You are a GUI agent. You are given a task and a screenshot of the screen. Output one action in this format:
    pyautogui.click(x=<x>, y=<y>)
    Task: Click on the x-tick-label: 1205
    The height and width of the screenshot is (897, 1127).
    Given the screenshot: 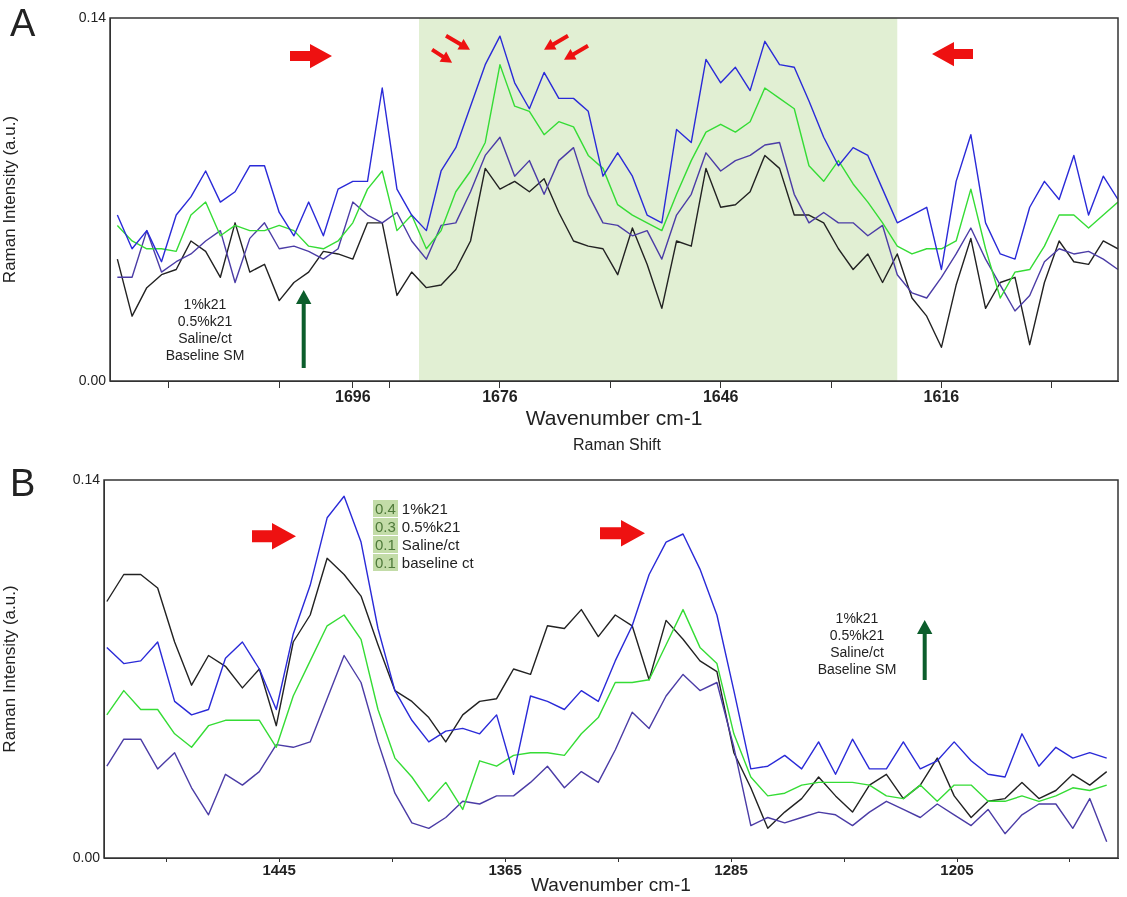 What is the action you would take?
    pyautogui.click(x=957, y=870)
    